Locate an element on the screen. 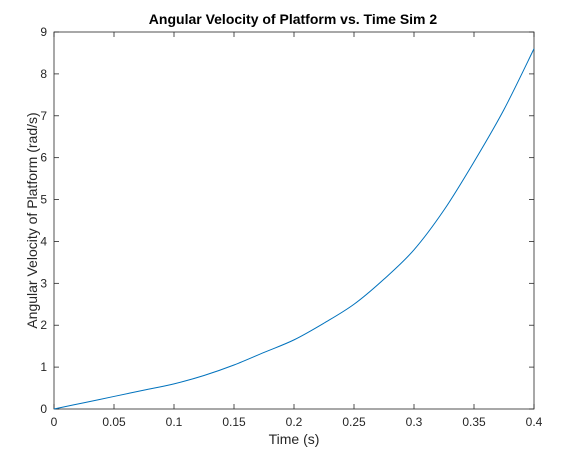 The width and height of the screenshot is (572, 457). y-tick-label: 4 is located at coordinates (43, 241).